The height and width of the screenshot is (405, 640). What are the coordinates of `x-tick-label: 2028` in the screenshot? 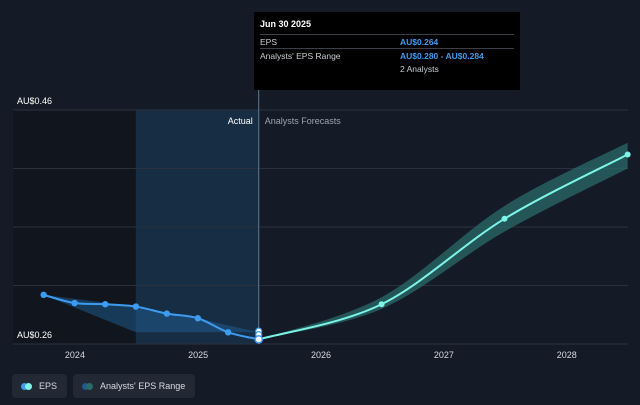 It's located at (567, 355).